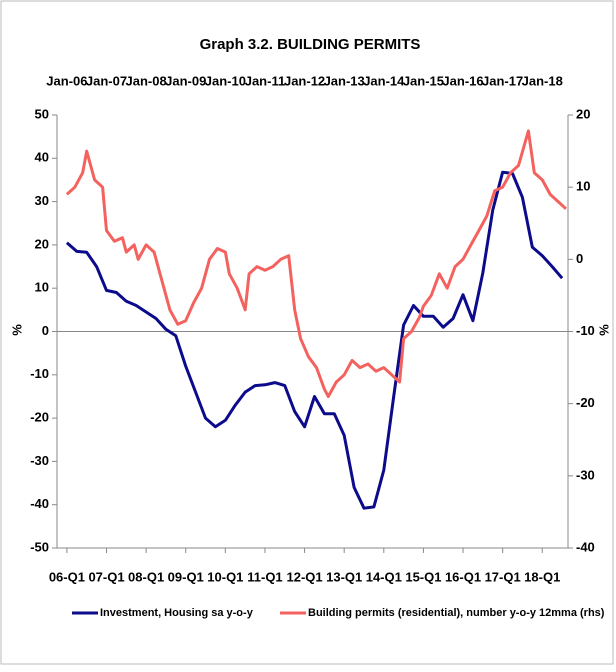 This screenshot has width=616, height=672. What do you see at coordinates (39, 546) in the screenshot?
I see `y-tick-label: -50` at bounding box center [39, 546].